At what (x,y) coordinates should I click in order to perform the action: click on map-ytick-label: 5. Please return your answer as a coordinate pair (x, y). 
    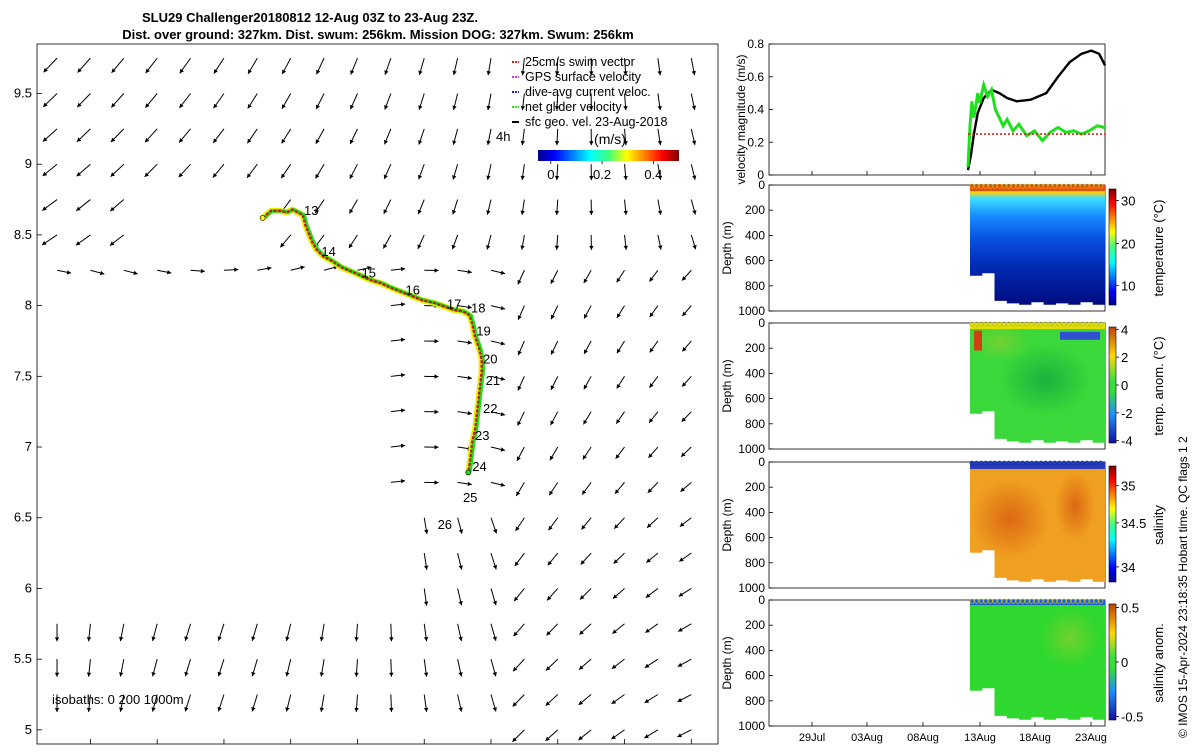
    Looking at the image, I should click on (28, 729).